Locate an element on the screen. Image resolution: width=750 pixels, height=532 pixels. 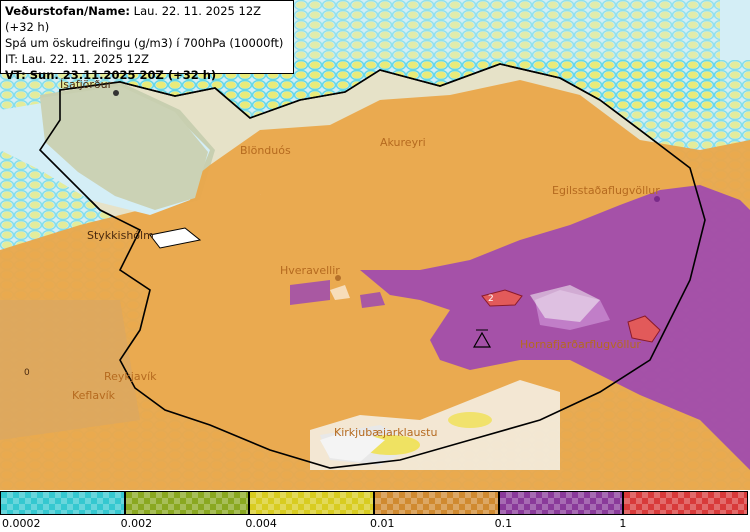
place-label-hveravellir: Hveravellir is located at coordinates (310, 270).